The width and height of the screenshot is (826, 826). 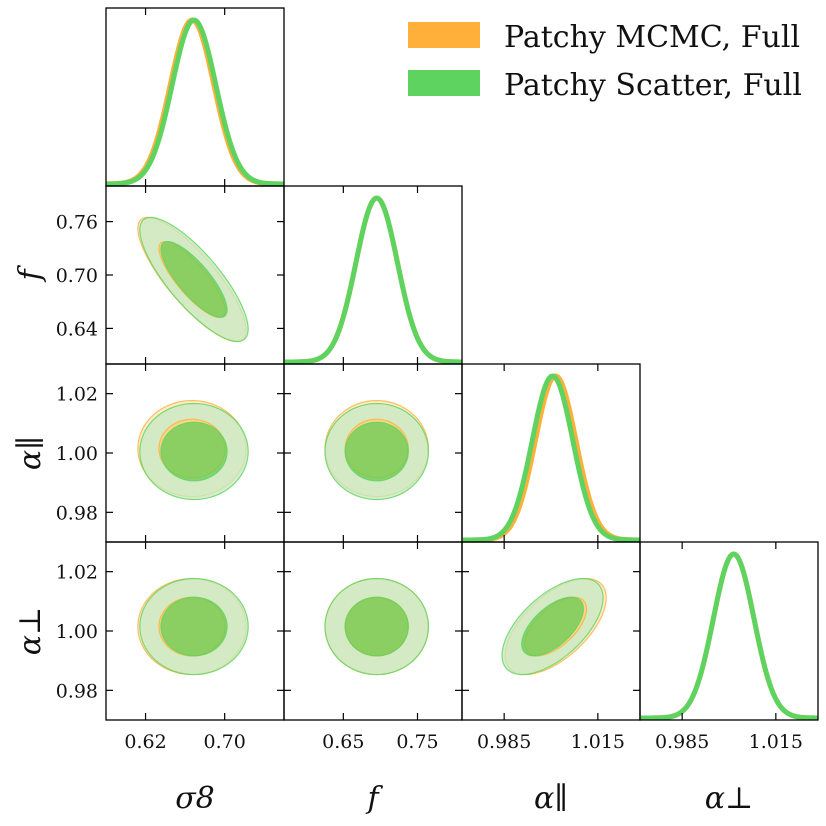 I want to click on panel-f-sigma8: 0.76 0.70 0.64, so click(x=170, y=275).